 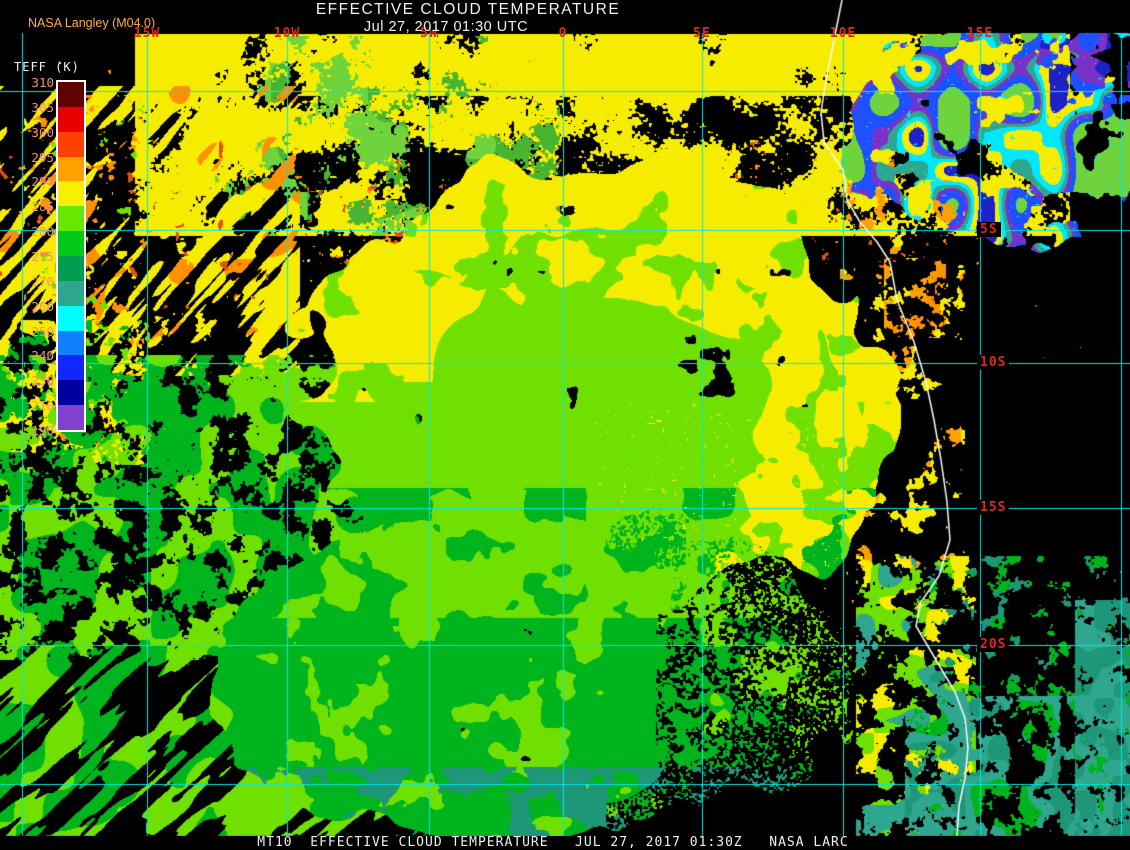 I want to click on colorbar-tick-240: 240, so click(x=42, y=356).